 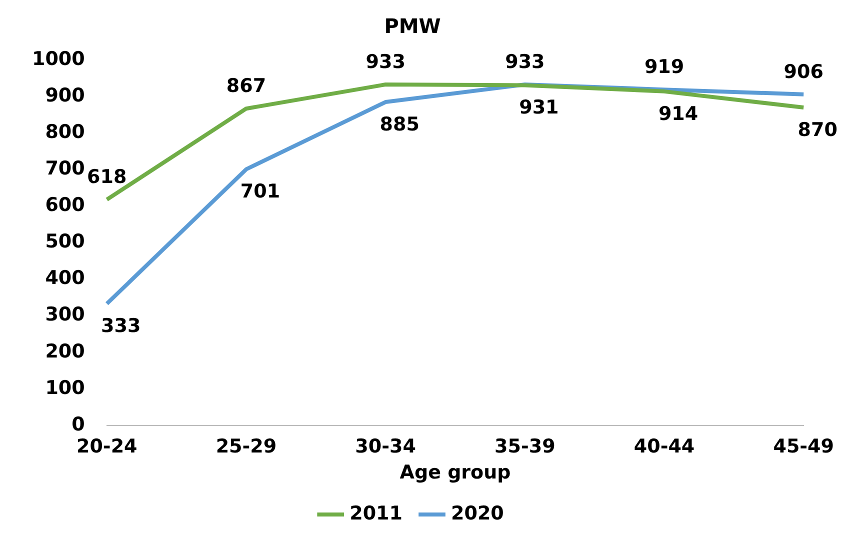 I want to click on y-tick-label: 100, so click(x=65, y=387).